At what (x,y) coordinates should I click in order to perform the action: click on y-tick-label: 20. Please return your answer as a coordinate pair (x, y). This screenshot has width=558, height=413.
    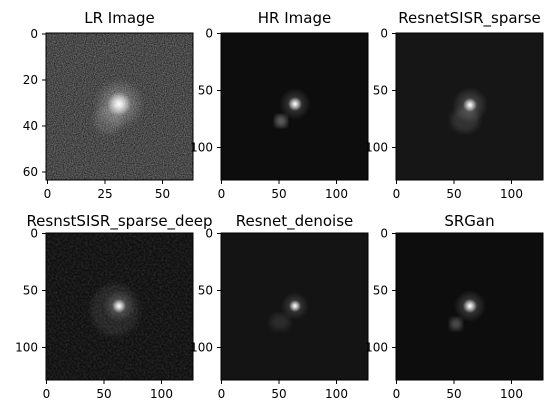
    Looking at the image, I should click on (30, 80).